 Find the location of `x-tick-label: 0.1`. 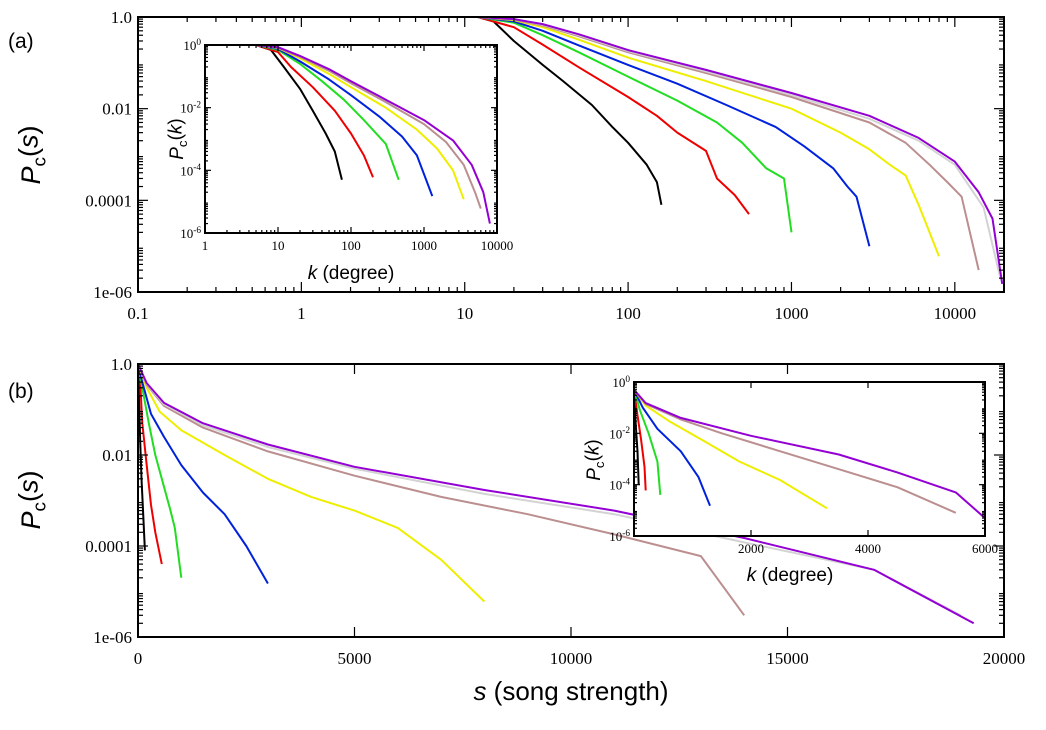

x-tick-label: 0.1 is located at coordinates (137, 313).